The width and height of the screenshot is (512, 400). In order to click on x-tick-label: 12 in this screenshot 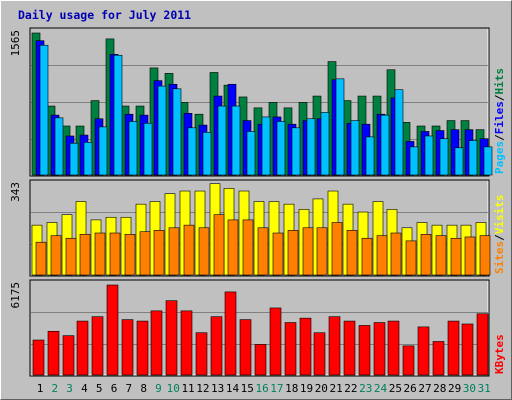, I will do `click(202, 388)`.